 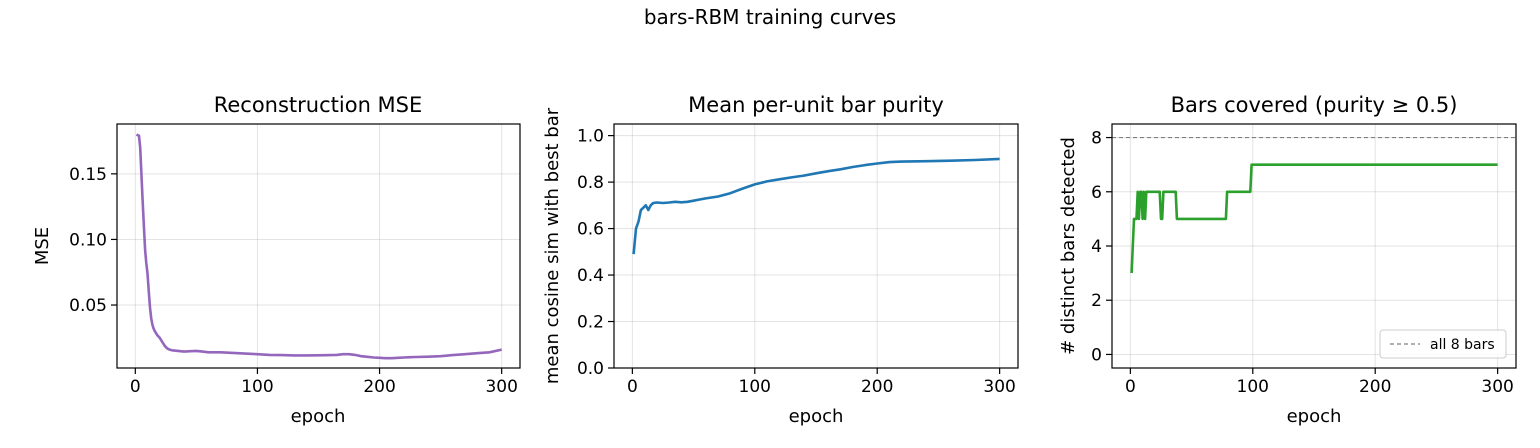 What do you see at coordinates (1462, 345) in the screenshot?
I see `legend-label: all 8 bars` at bounding box center [1462, 345].